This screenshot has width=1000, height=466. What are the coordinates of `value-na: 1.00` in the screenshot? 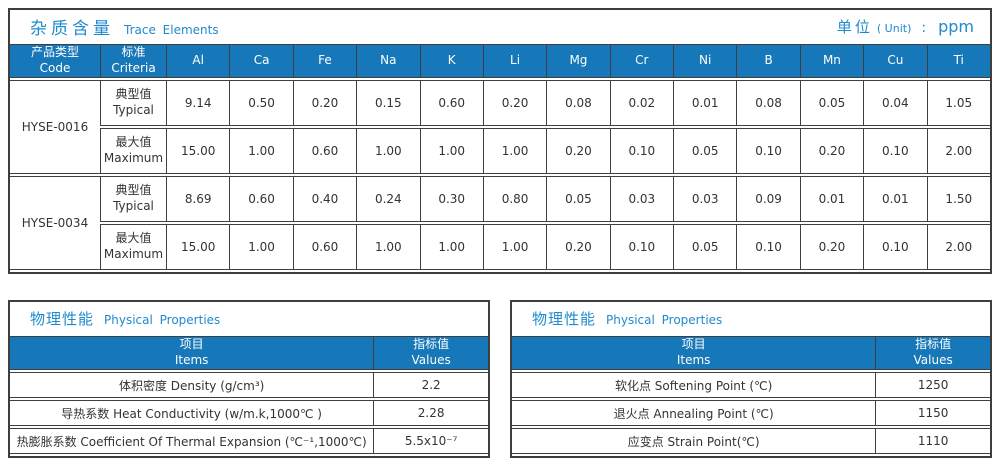 It's located at (388, 151).